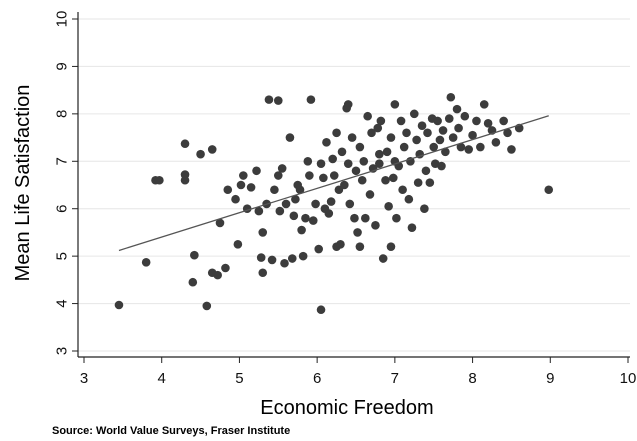 The image size is (637, 441). Describe the element at coordinates (62, 19) in the screenshot. I see `y-tick-label-10: 10` at that location.